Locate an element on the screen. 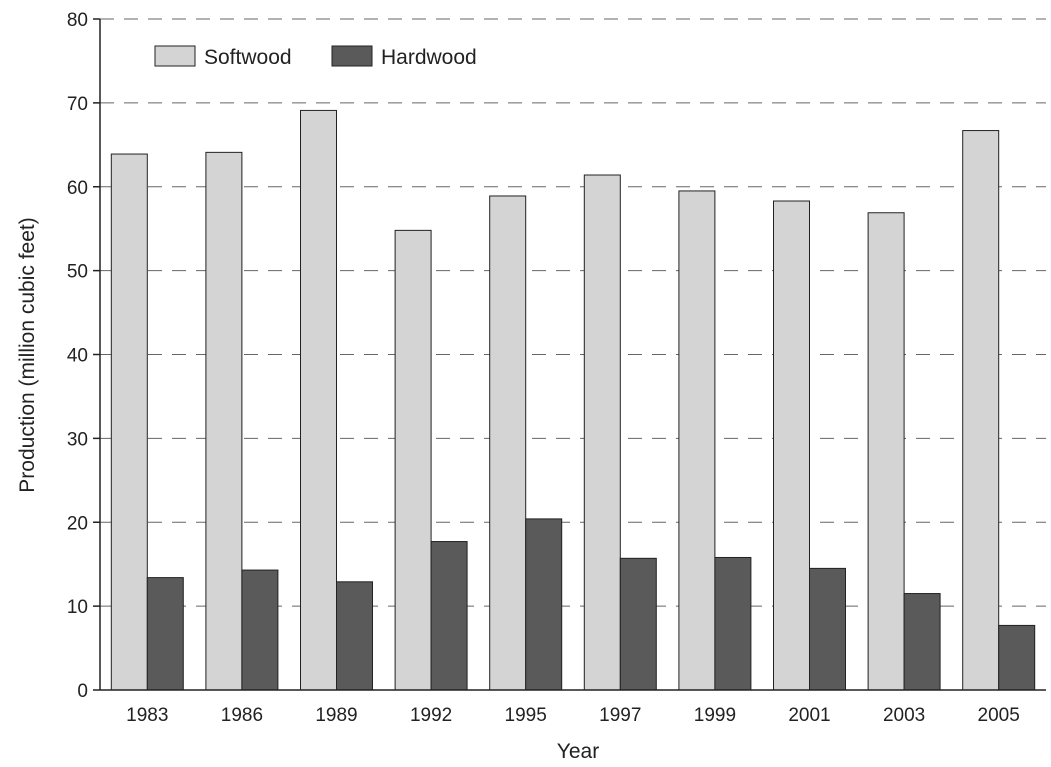 The width and height of the screenshot is (1051, 767). y-tick-label-70: 70 is located at coordinates (77, 104).